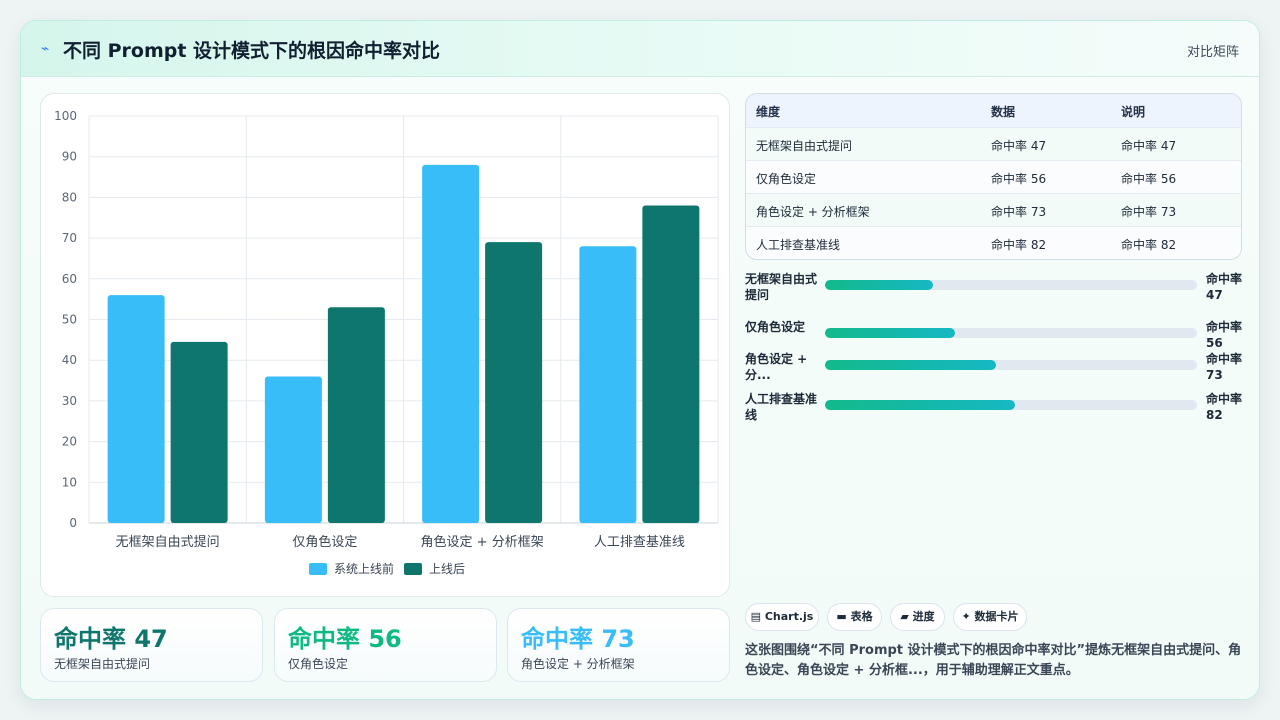  What do you see at coordinates (804, 146) in the screenshot?
I see `table-cell: 无框架自由式提问` at bounding box center [804, 146].